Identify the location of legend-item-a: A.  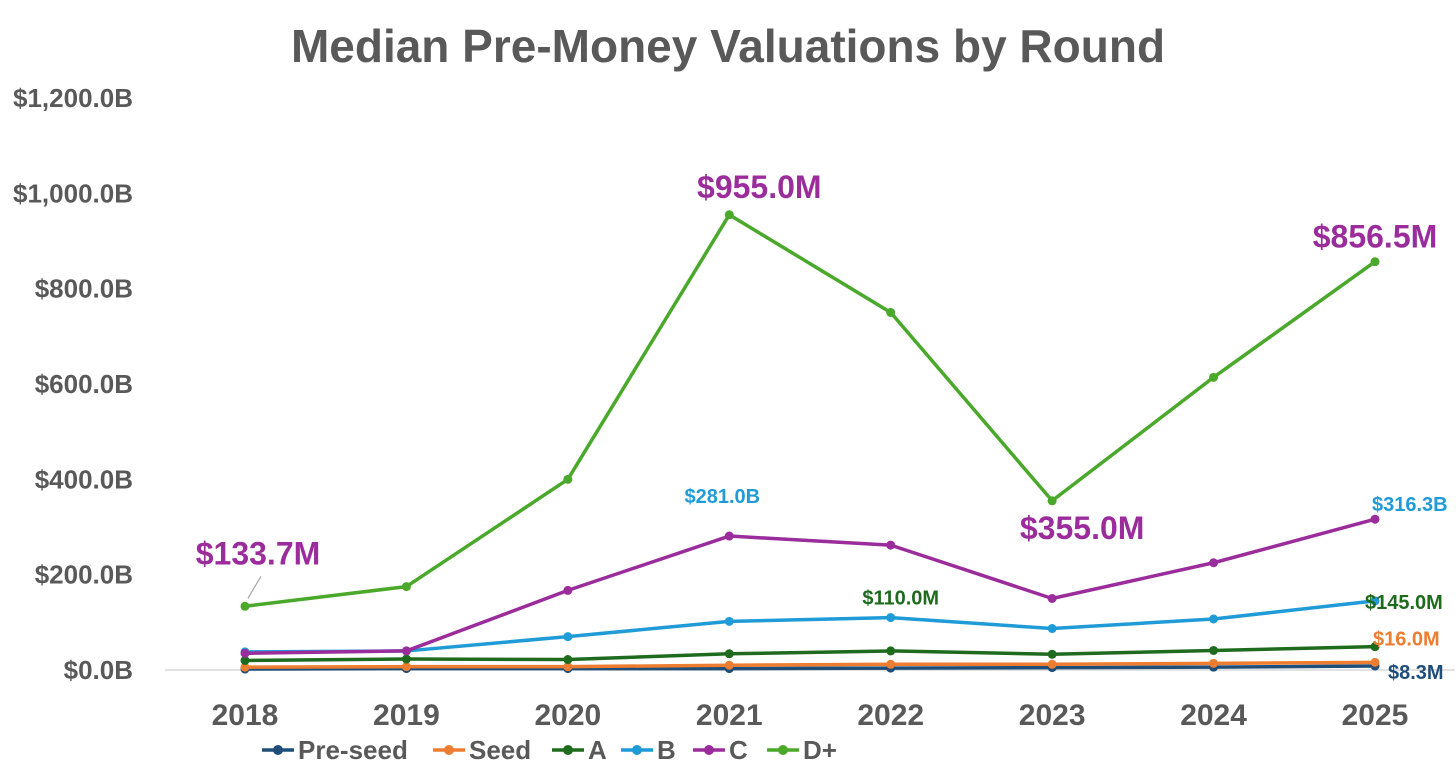
(579, 750).